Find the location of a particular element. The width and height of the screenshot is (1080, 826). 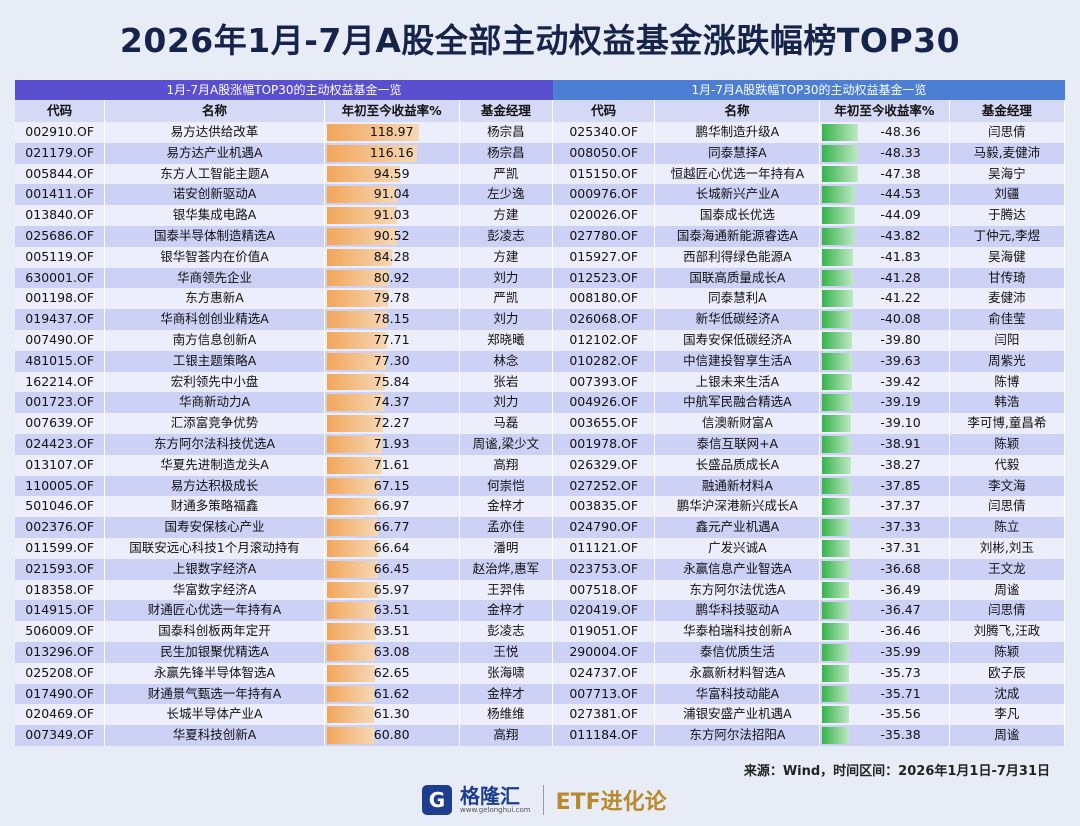

return-value: 66.45 is located at coordinates (391, 568).